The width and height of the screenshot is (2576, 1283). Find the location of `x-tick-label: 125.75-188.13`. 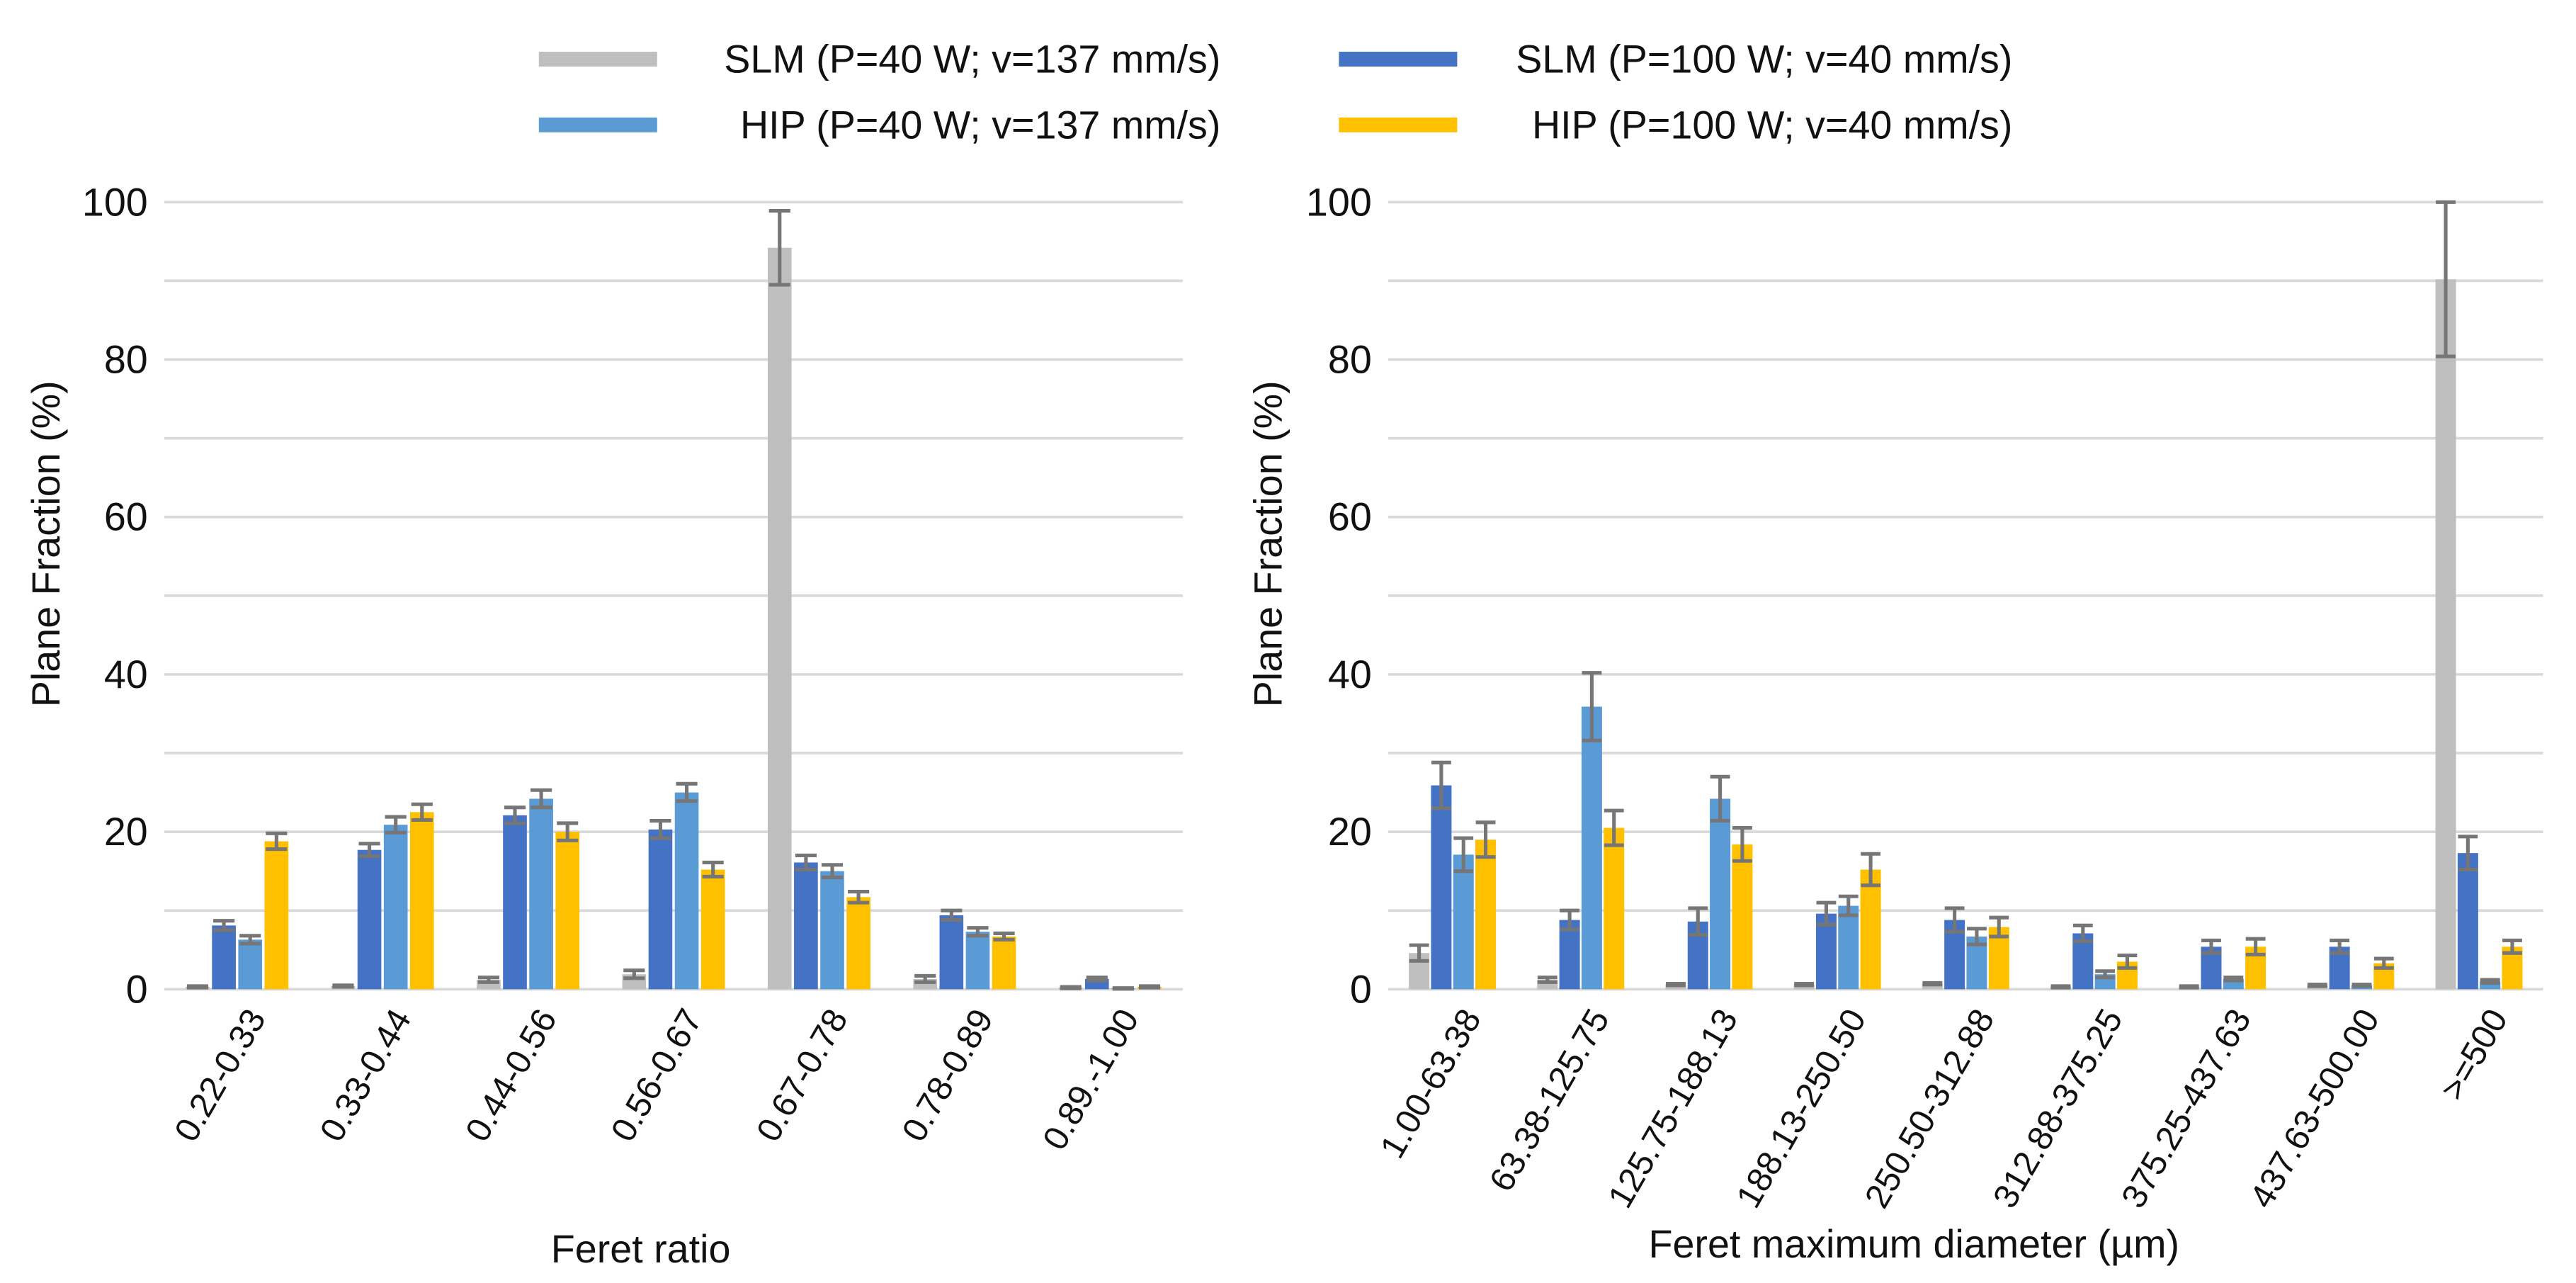

x-tick-label: 125.75-188.13 is located at coordinates (1673, 1108).